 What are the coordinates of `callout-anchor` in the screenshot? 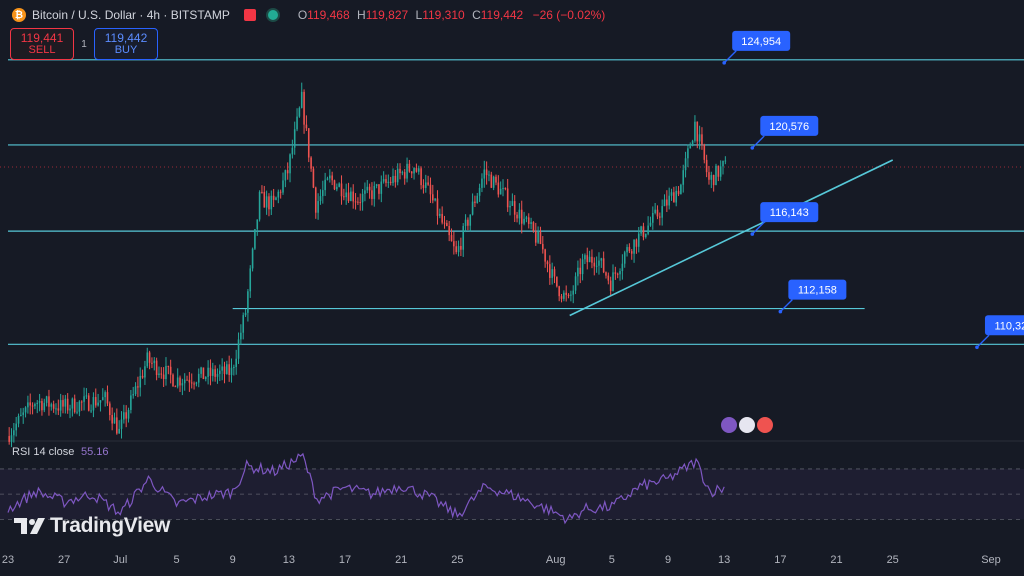 It's located at (977, 347).